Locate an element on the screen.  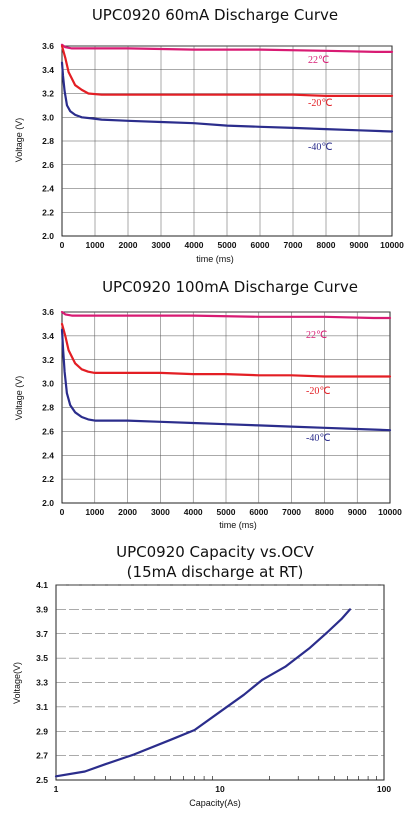
y-tick-label: 4.1 is located at coordinates (42, 585).